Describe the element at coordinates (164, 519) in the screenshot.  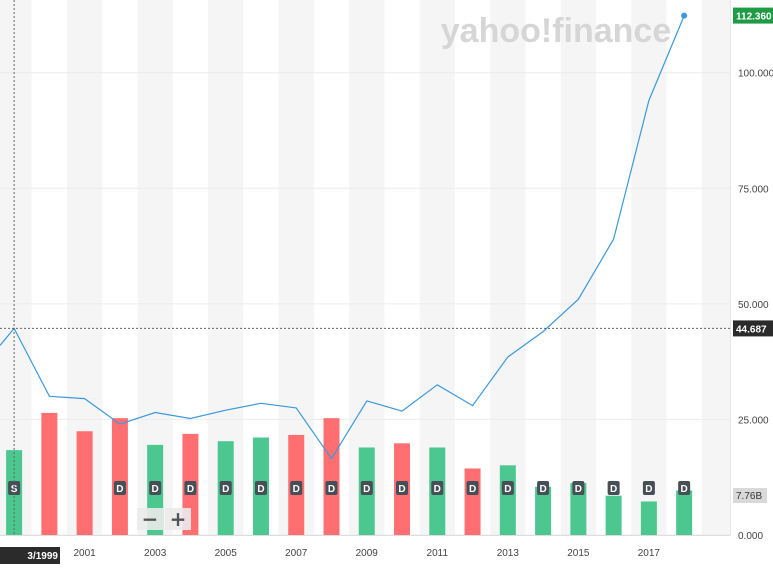
I see `zoom-controls: − +` at that location.